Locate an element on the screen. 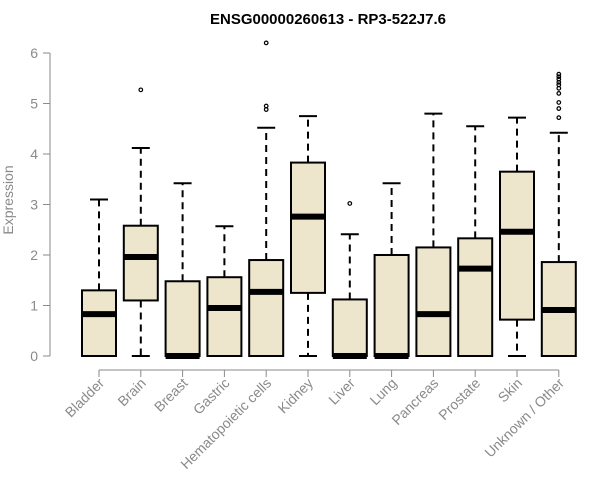 The image size is (600, 500). box-bladder is located at coordinates (99, 278).